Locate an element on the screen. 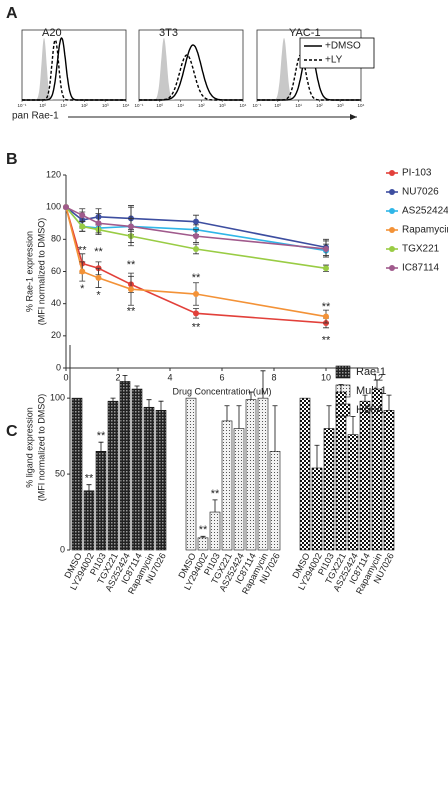 Image resolution: width=448 pixels, height=800 pixels. dmso-curve is located at coordinates (74, 69).